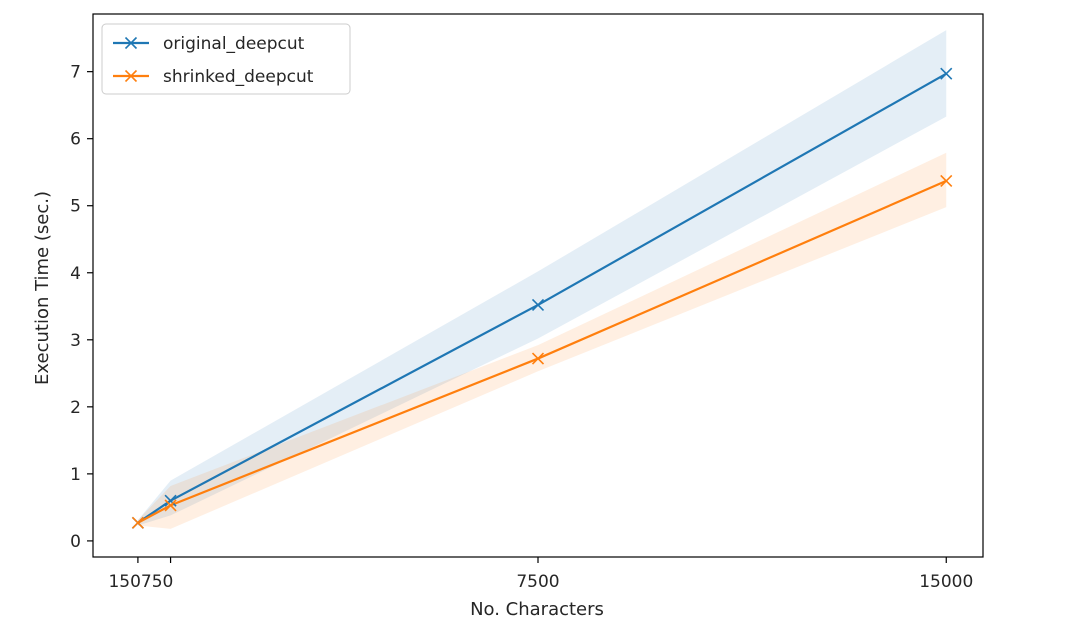 Image resolution: width=1068 pixels, height=638 pixels. I want to click on x-tick-label: 15000, so click(946, 582).